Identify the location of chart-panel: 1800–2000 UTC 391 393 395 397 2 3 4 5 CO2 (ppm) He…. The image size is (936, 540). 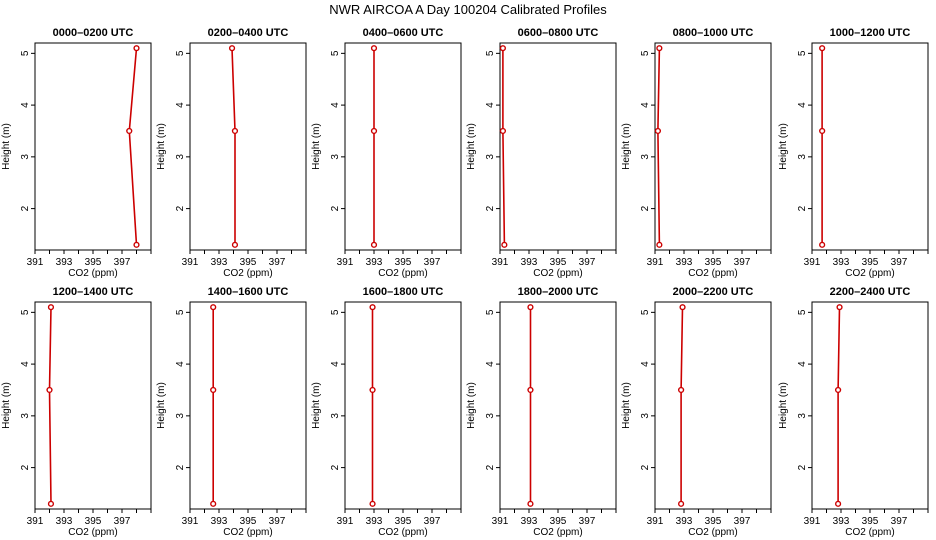
(541, 412).